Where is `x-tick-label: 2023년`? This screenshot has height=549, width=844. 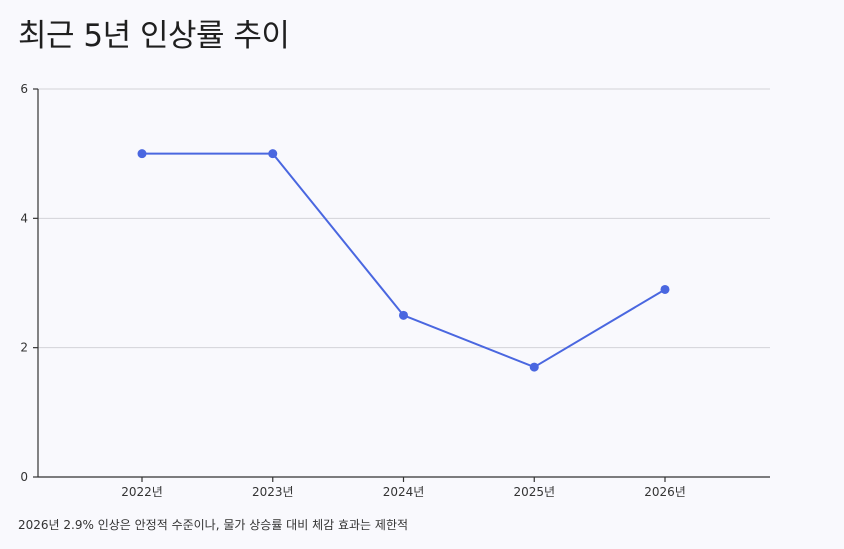 x-tick-label: 2023년 is located at coordinates (273, 492).